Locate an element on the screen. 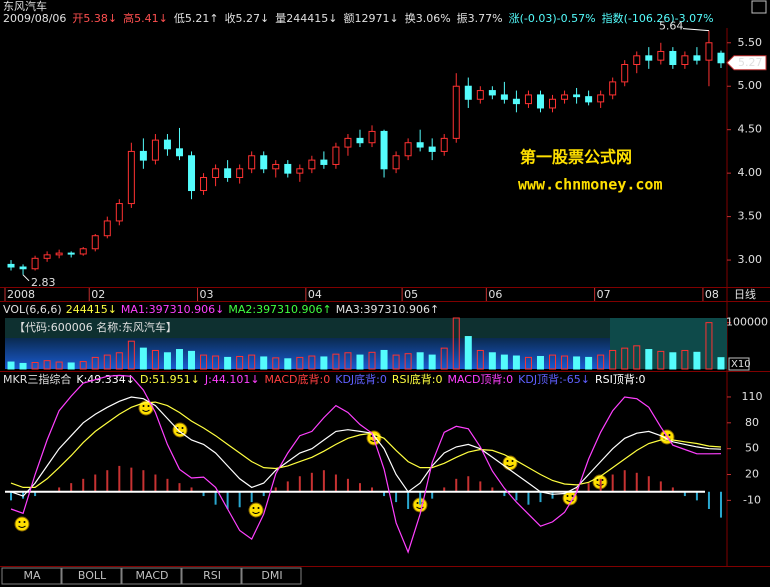  tab-label: BOLL is located at coordinates (92, 575).